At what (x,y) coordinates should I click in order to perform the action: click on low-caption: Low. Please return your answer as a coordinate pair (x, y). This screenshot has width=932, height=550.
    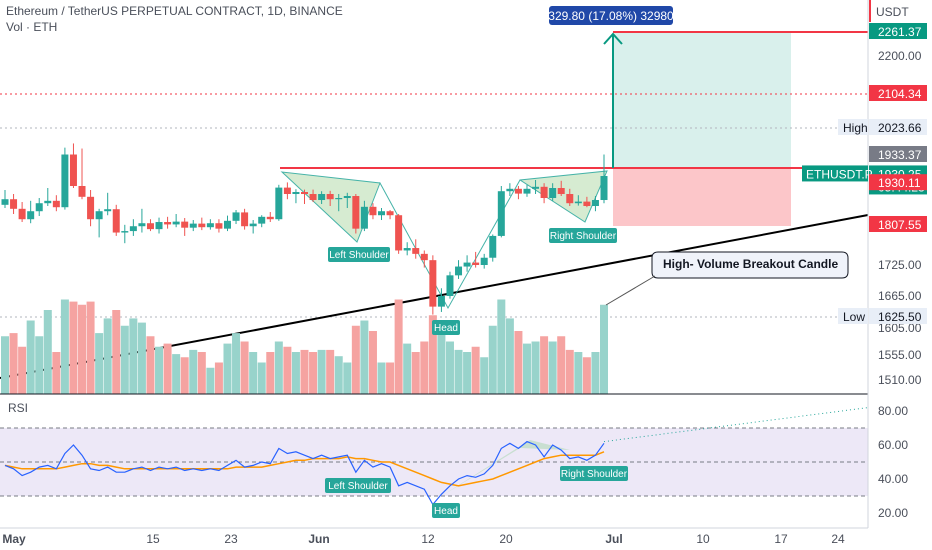
    Looking at the image, I should click on (854, 317).